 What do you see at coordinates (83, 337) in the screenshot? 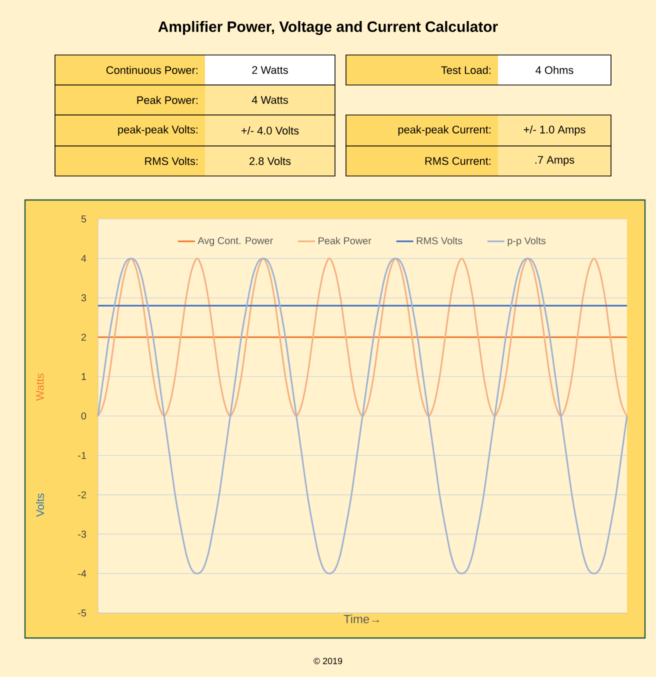
I see `y-tick-label: 2` at bounding box center [83, 337].